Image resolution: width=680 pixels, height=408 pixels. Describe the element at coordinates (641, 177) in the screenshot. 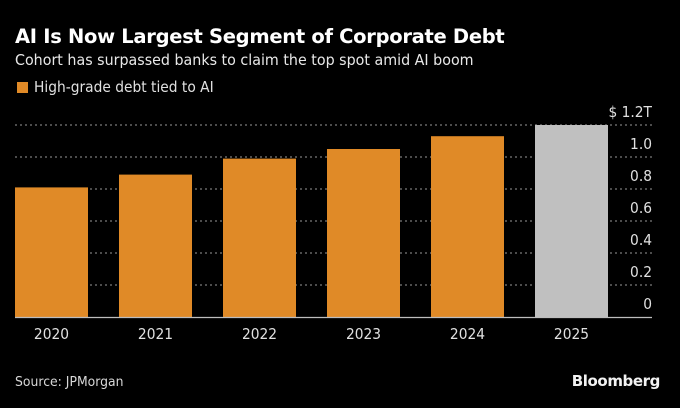

I see `y-tick-label: 0.8` at that location.